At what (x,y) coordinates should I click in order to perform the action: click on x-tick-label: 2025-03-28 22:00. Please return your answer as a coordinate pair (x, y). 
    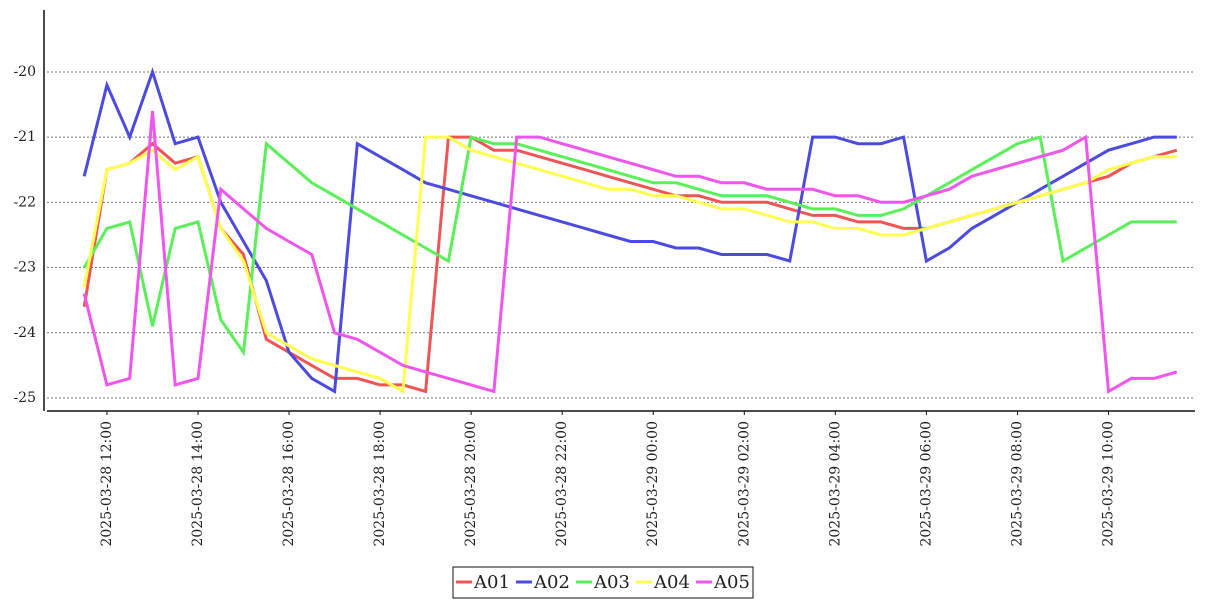
    Looking at the image, I should click on (562, 484).